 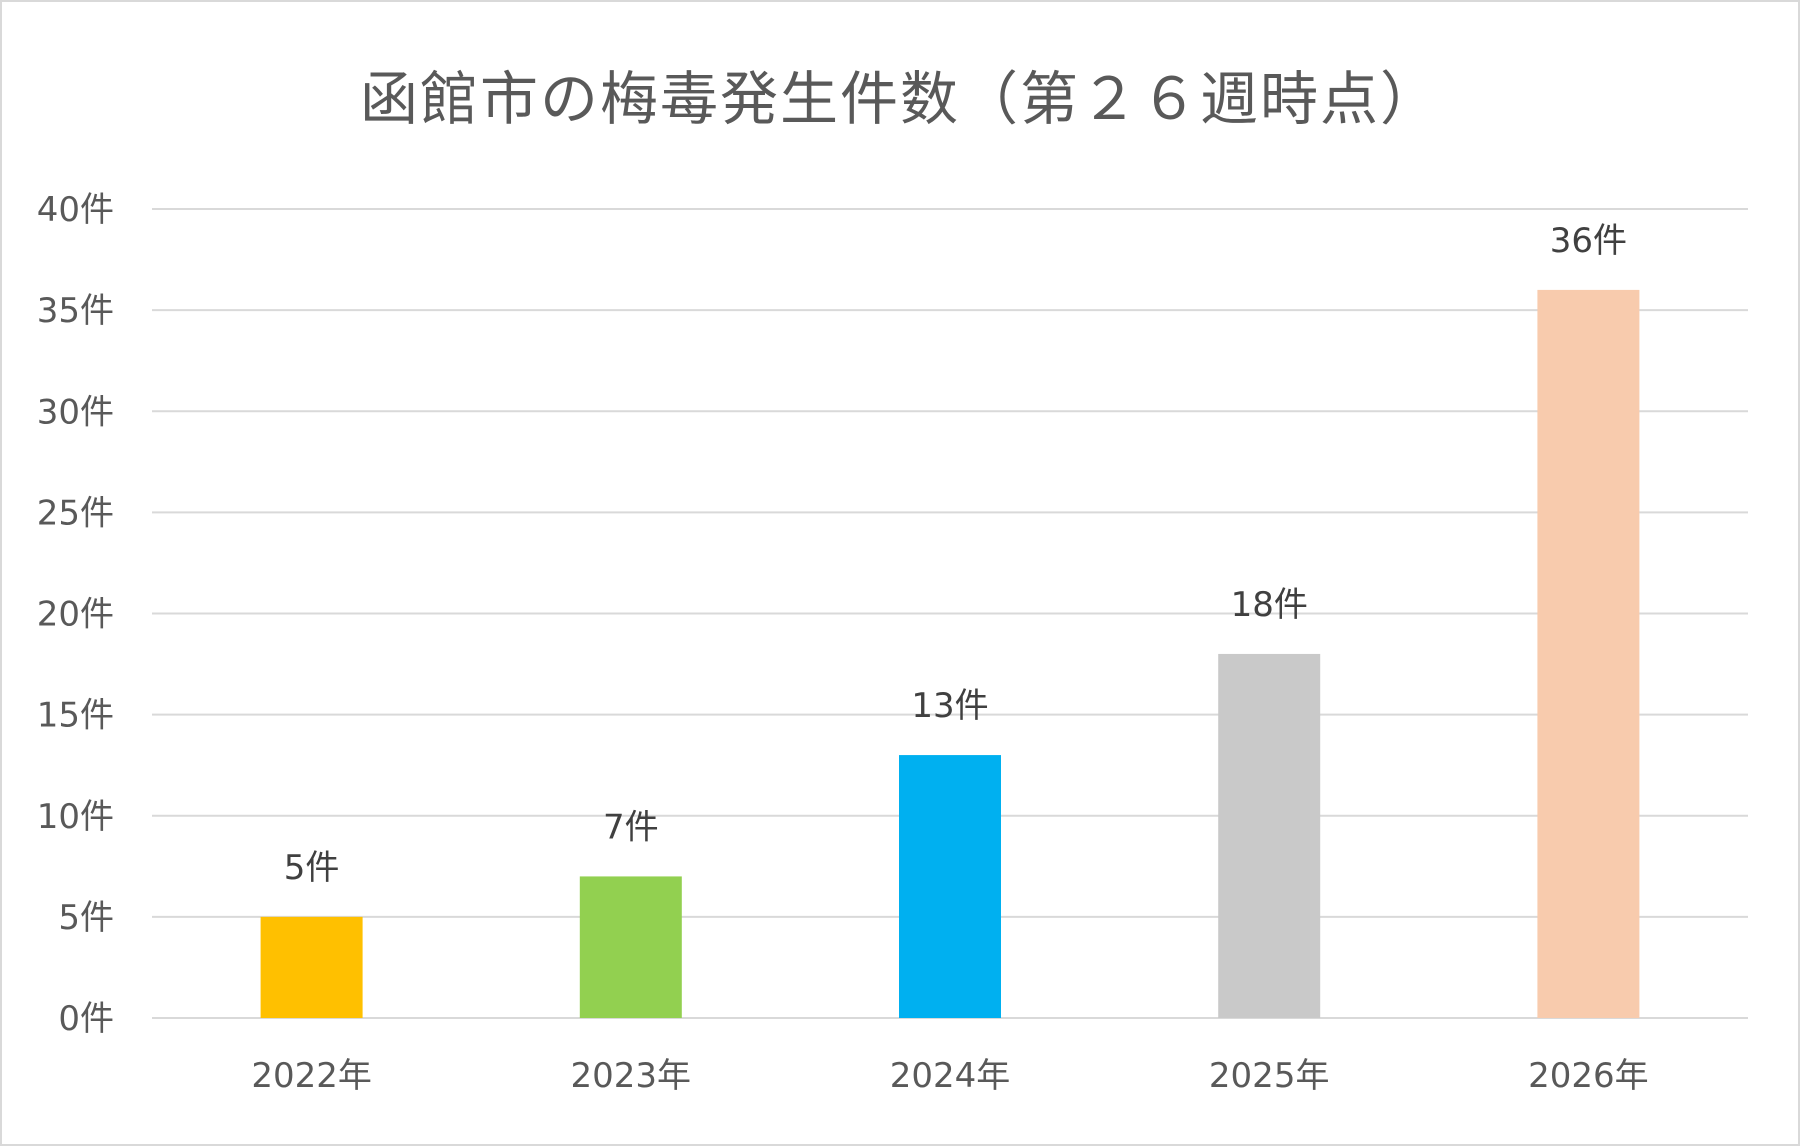 What do you see at coordinates (75, 817) in the screenshot?
I see `y-tick-label: 10件` at bounding box center [75, 817].